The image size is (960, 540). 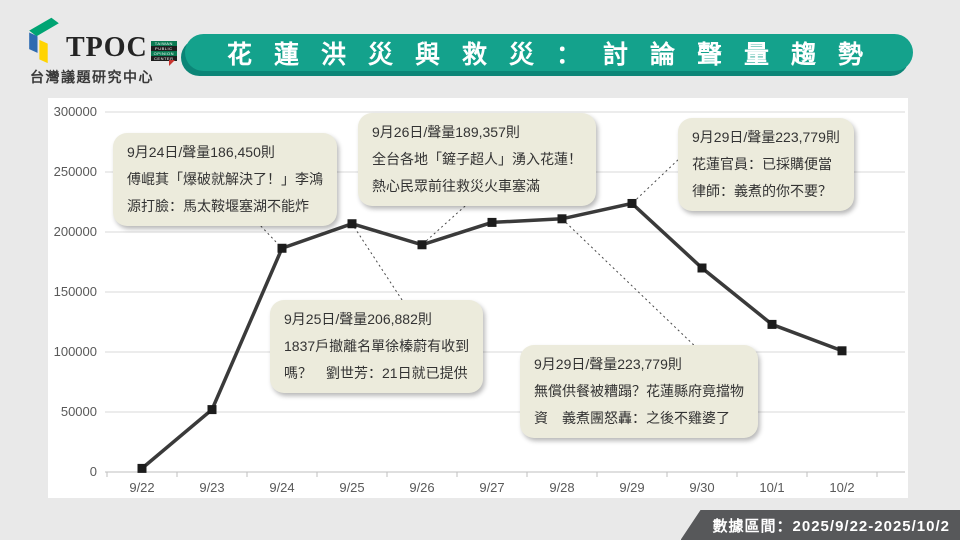 I want to click on logo-row: TPOC TAIWAN PUBLIC OPINION CENTER, so click(x=105, y=39).